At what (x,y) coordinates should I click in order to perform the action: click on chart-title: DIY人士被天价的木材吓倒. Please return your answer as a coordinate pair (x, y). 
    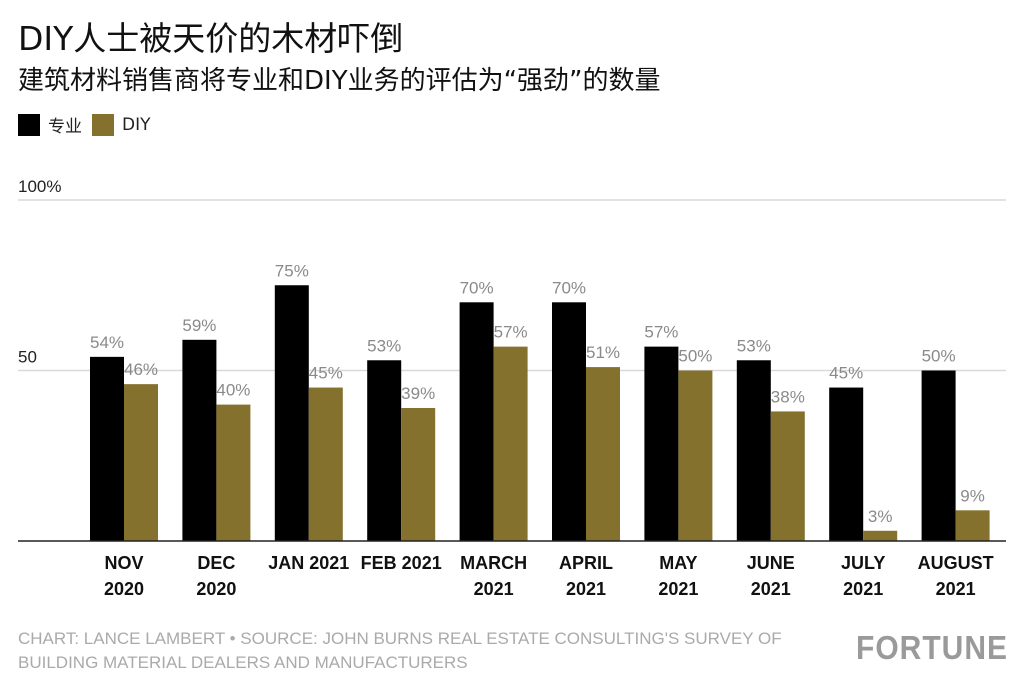
    Looking at the image, I should click on (211, 38).